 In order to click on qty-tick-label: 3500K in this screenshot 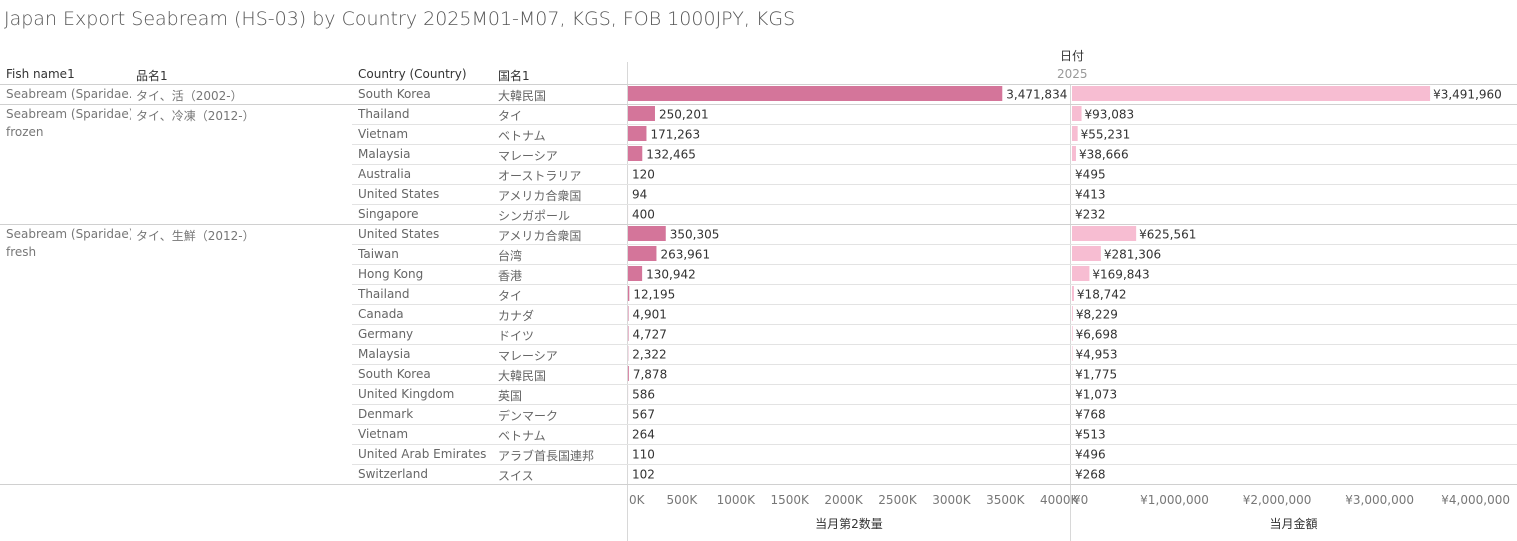, I will do `click(1006, 500)`.